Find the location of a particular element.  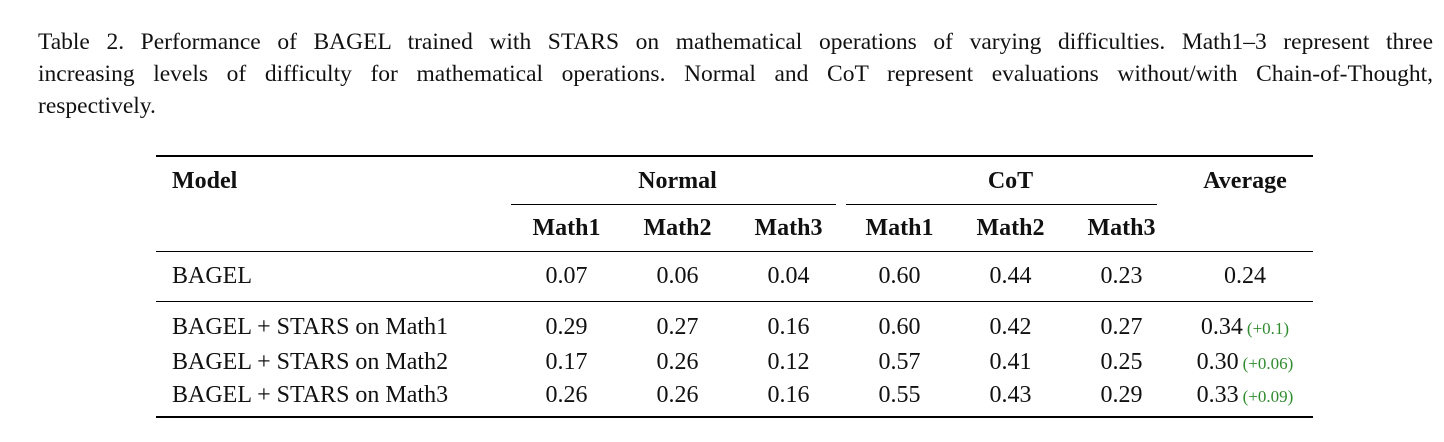

header-average-spacer is located at coordinates (1245, 228).